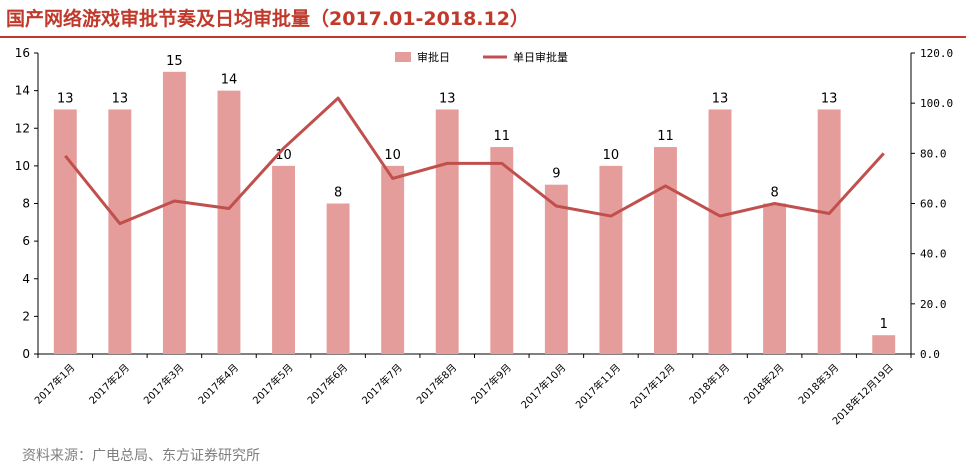  I want to click on y-right-tick-label: 80.0, so click(933, 153).